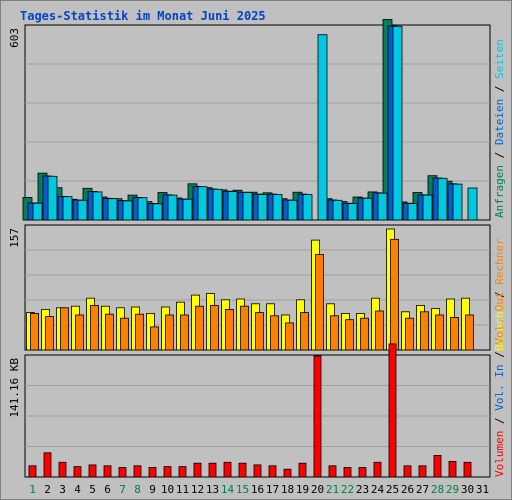 The width and height of the screenshot is (512, 500). Describe the element at coordinates (332, 489) in the screenshot. I see `x-tick-label: 21` at that location.